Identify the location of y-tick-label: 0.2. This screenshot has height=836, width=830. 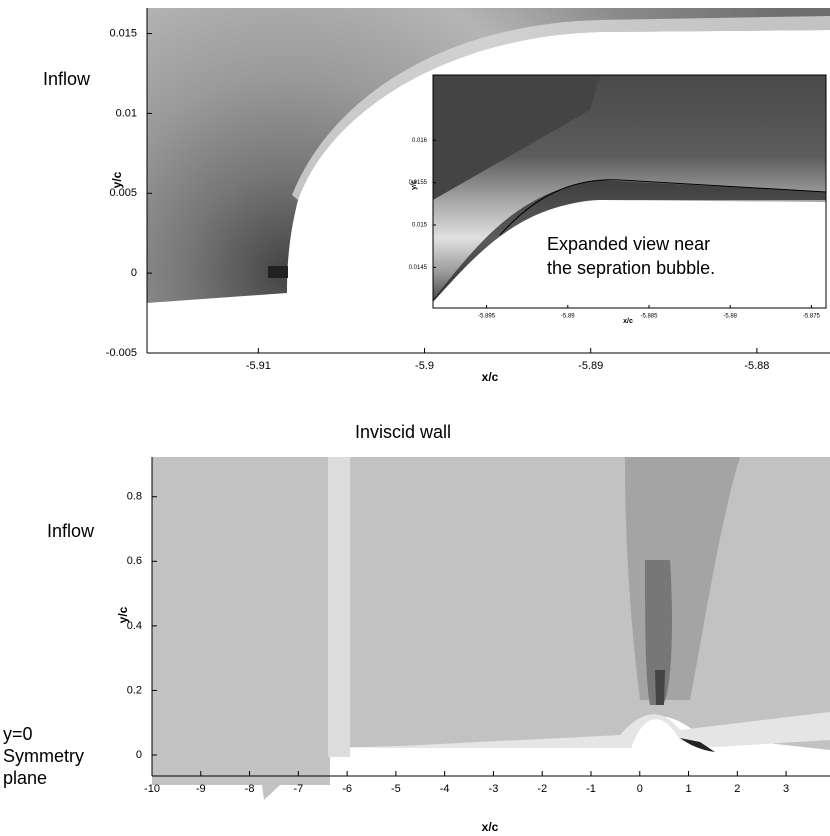
(134, 690).